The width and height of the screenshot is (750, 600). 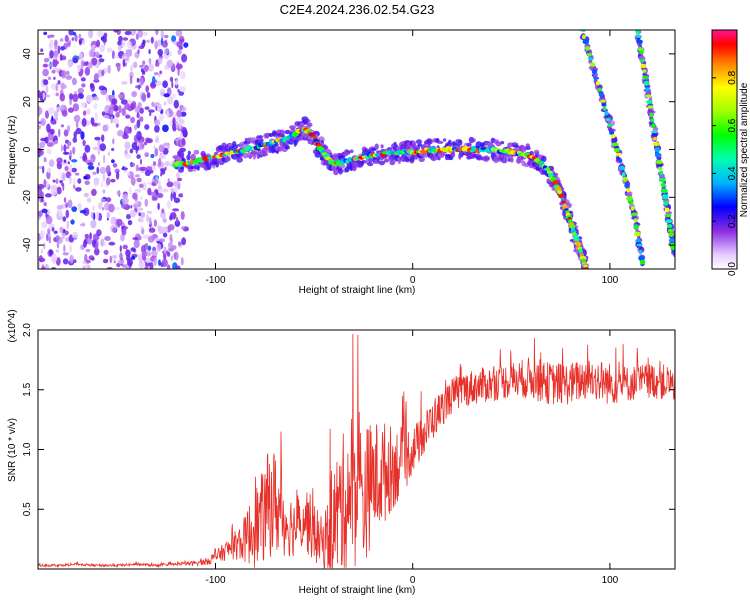 I want to click on chart-title: C2E4.2024.236.02.54.G23, so click(x=357, y=9).